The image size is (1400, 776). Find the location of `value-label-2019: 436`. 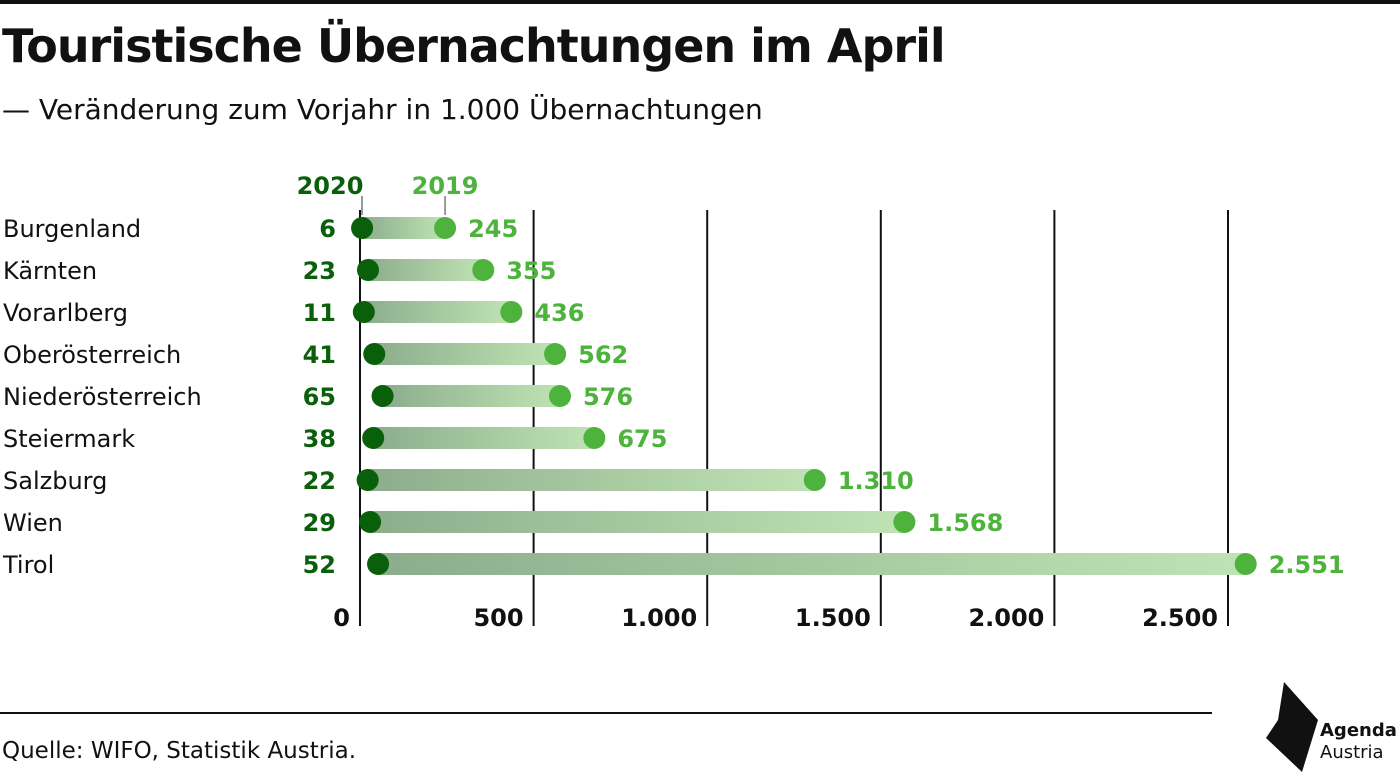

value-label-2019: 436 is located at coordinates (559, 313).